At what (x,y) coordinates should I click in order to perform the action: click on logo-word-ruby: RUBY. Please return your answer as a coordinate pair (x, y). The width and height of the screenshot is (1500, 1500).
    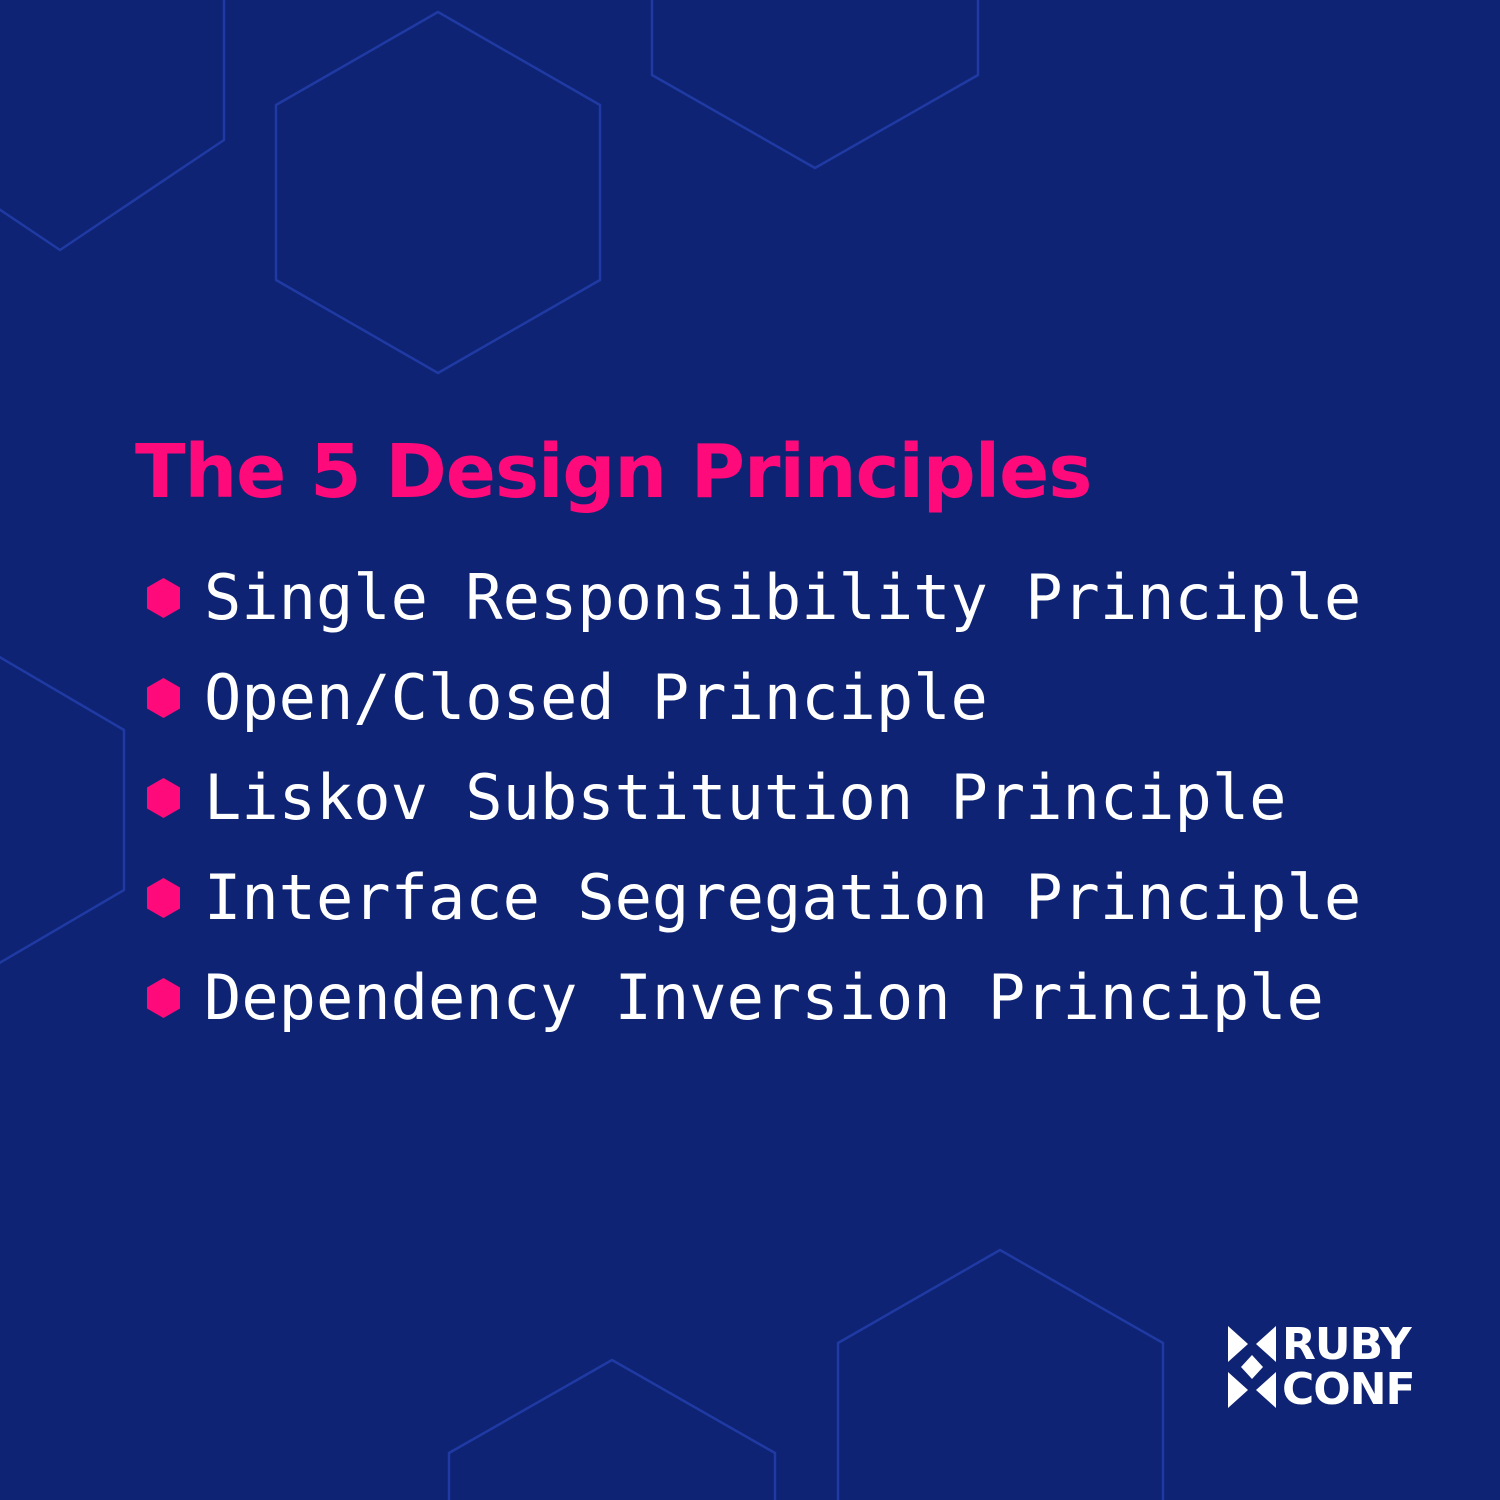
    Looking at the image, I should click on (1347, 1344).